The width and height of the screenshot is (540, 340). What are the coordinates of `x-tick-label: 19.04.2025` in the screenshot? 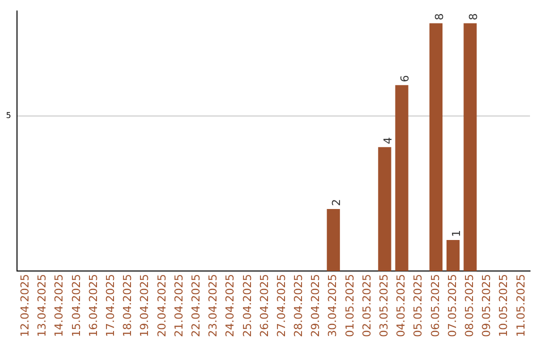 It's located at (145, 306).